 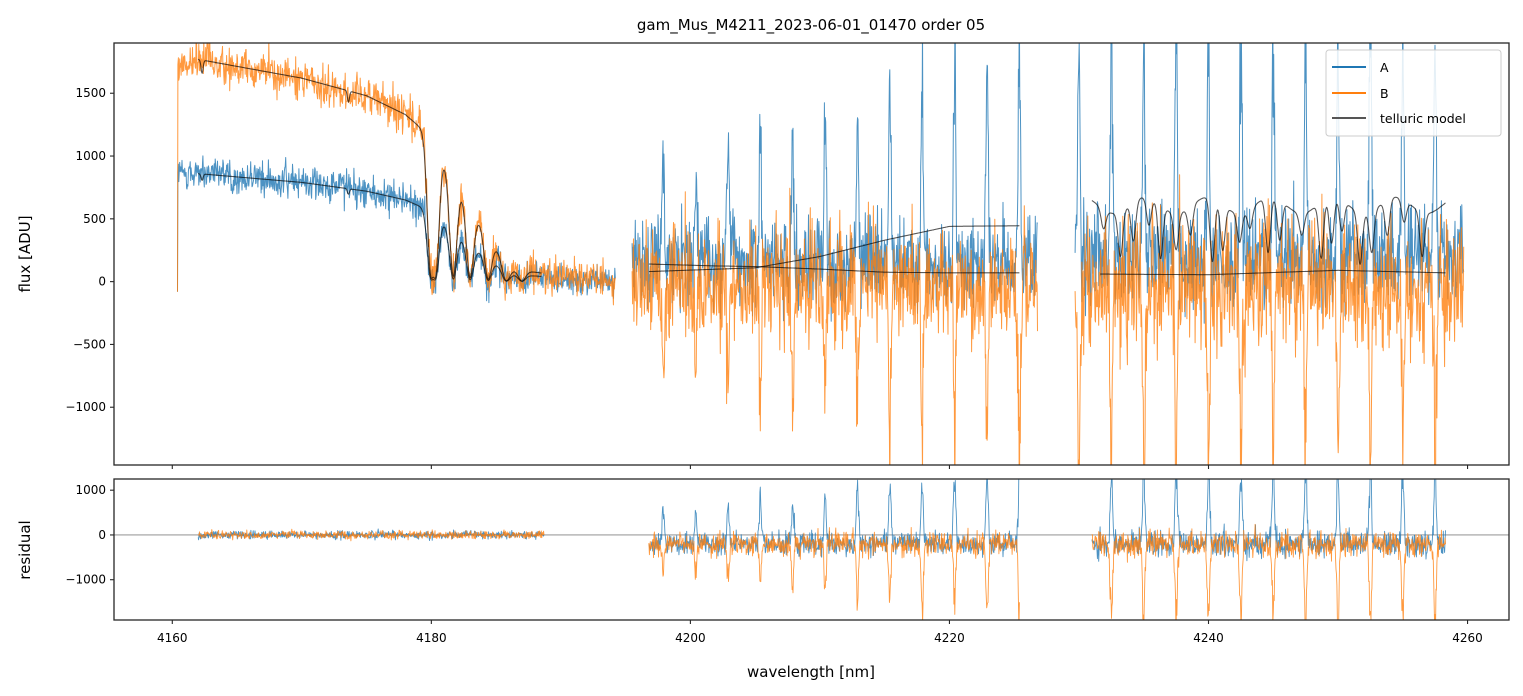 What do you see at coordinates (94, 219) in the screenshot?
I see `flux-y-tick-label: 500` at bounding box center [94, 219].